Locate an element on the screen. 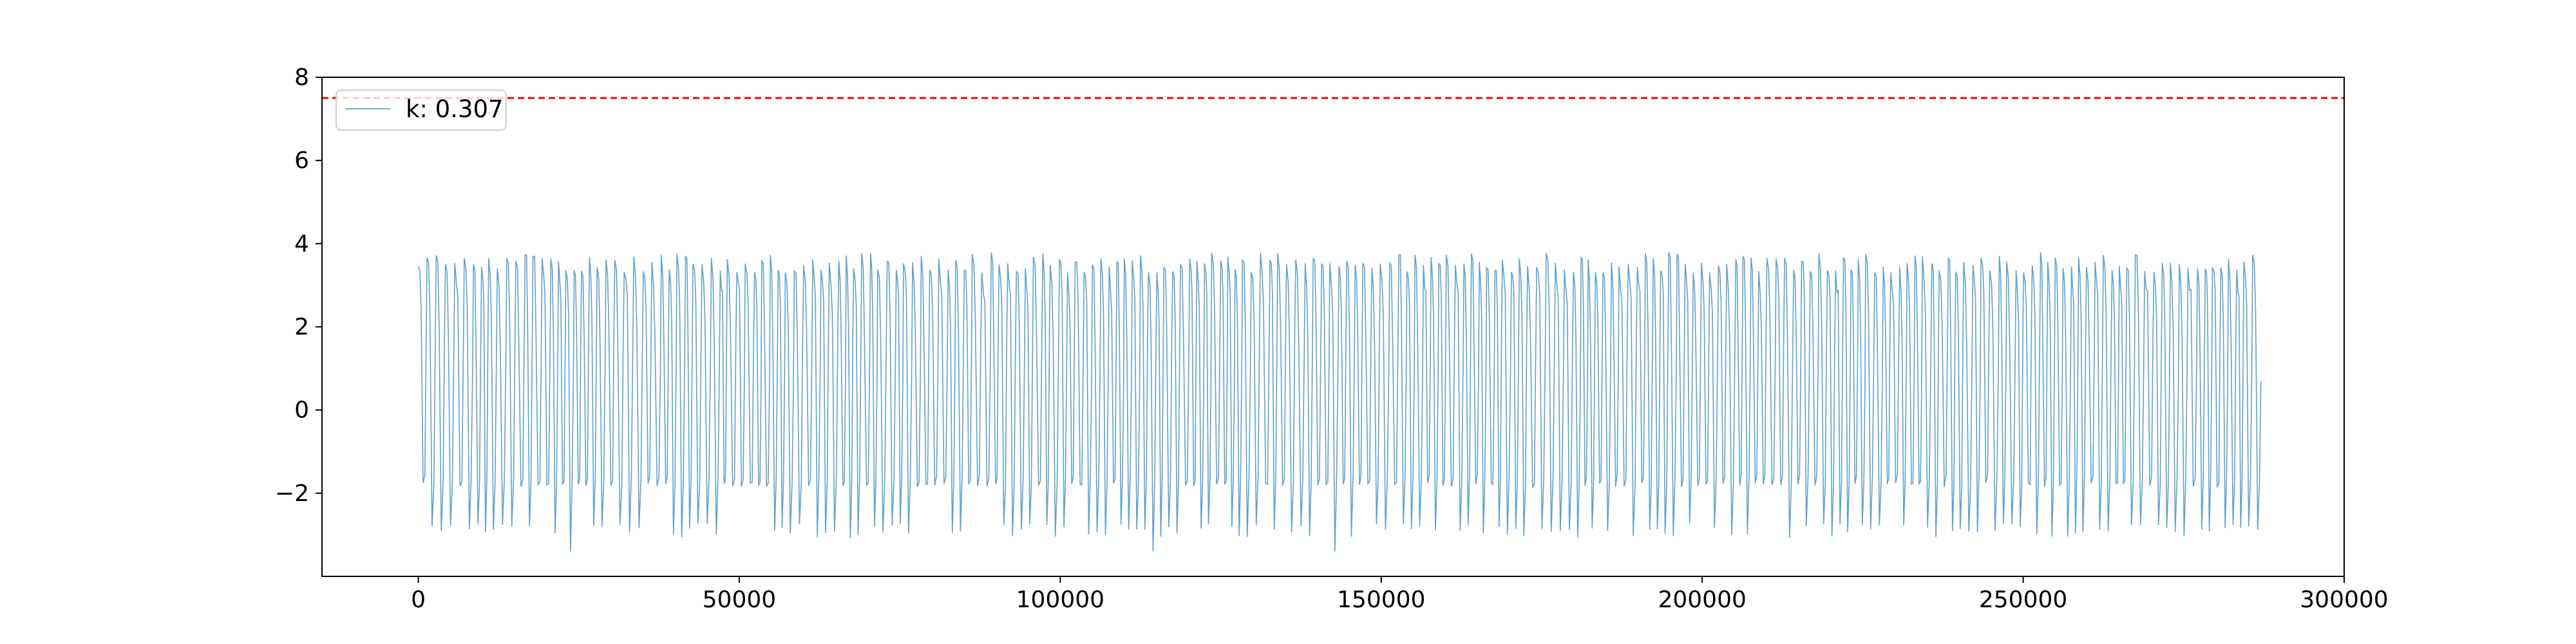 The height and width of the screenshot is (644, 2576). y-tick-label: 8 is located at coordinates (301, 77).